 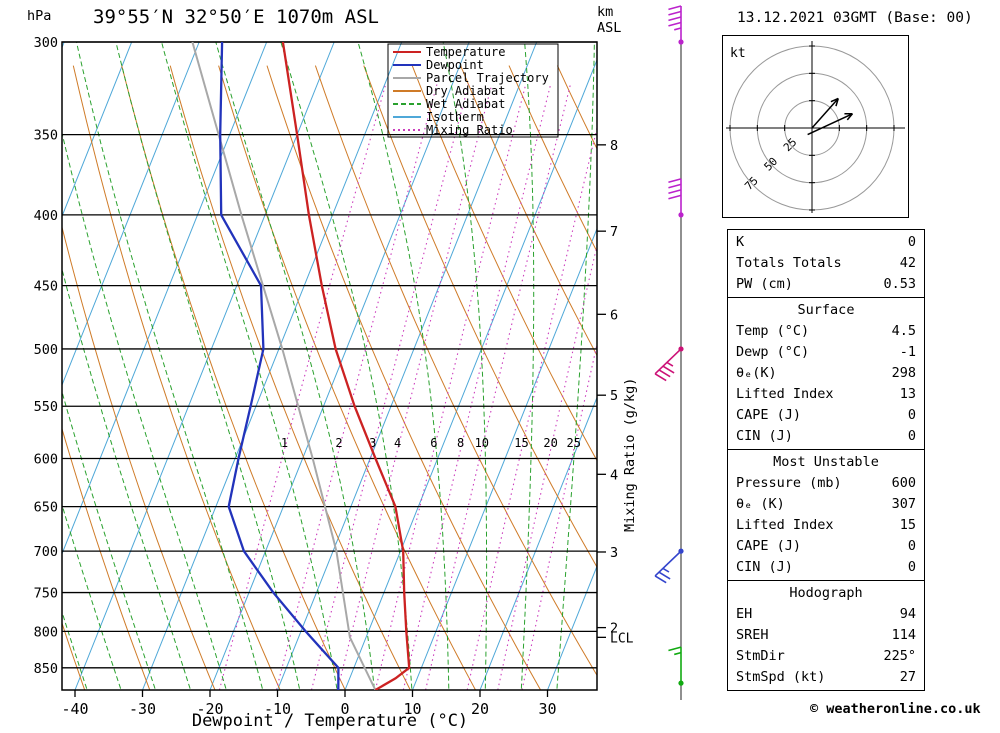 I want to click on temp-tick-label: -20, so click(x=209, y=709).